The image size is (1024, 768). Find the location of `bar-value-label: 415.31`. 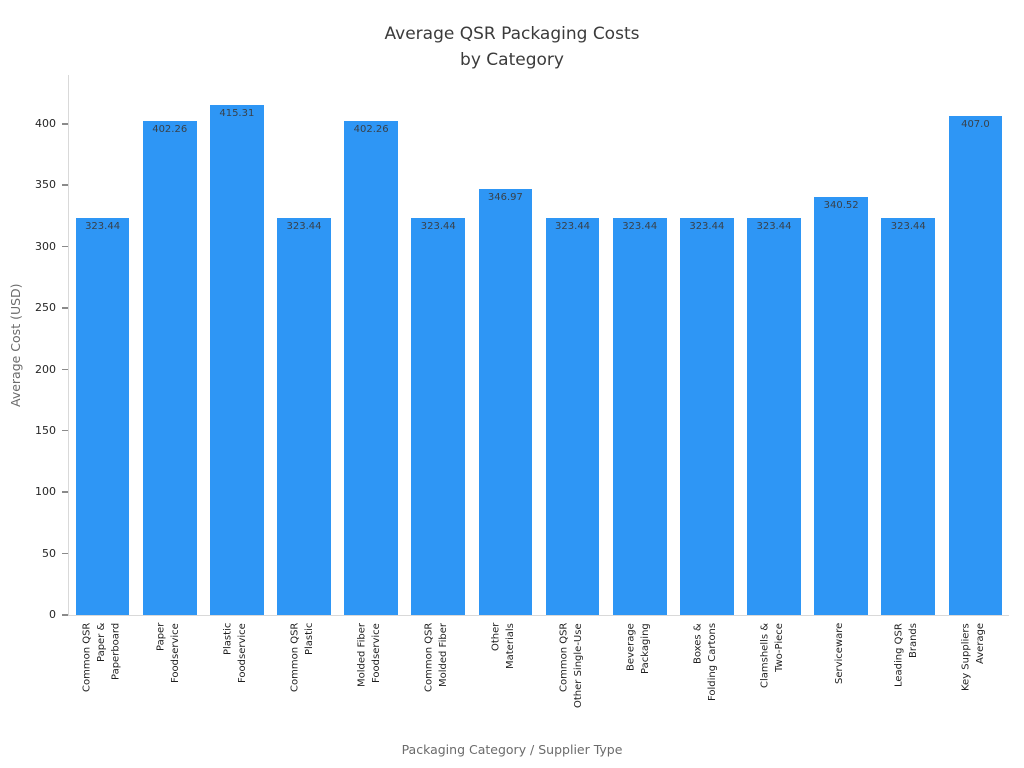

bar-value-label: 415.31 is located at coordinates (237, 114).